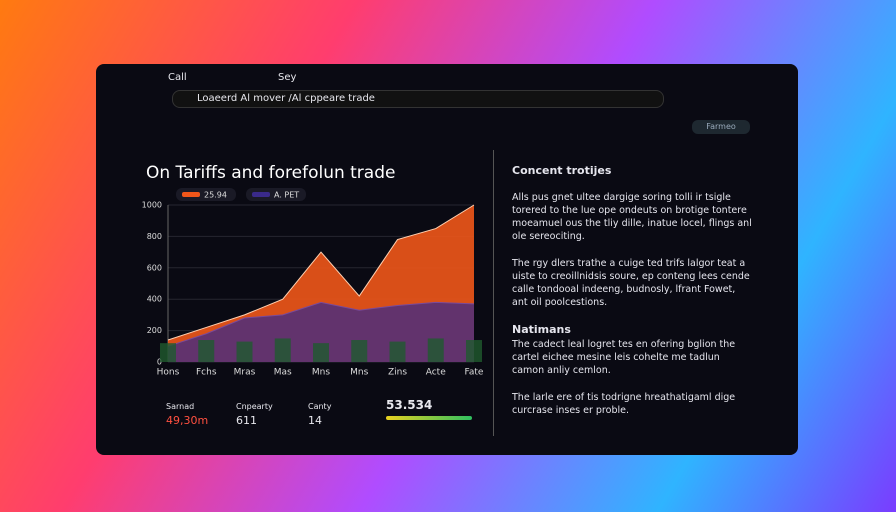  Describe the element at coordinates (215, 195) in the screenshot. I see `legend-label: 25.94` at that location.